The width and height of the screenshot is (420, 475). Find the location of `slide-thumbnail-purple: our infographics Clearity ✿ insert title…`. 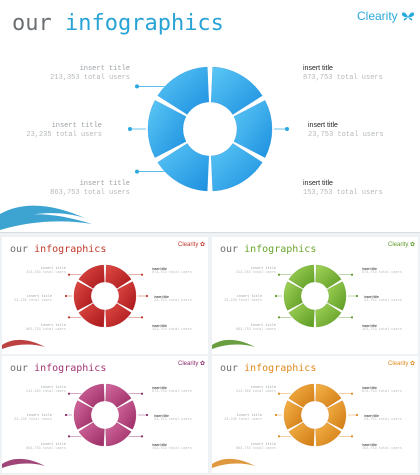

slide-thumbnail-purple: our infographics Clearity ✿ insert title… is located at coordinates (105, 414).